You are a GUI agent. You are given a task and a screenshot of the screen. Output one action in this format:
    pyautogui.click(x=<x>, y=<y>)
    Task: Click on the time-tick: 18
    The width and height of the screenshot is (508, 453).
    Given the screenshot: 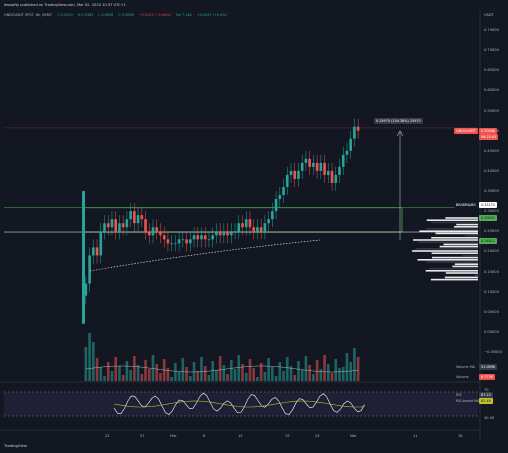 What is the action you would take?
    pyautogui.click(x=460, y=436)
    